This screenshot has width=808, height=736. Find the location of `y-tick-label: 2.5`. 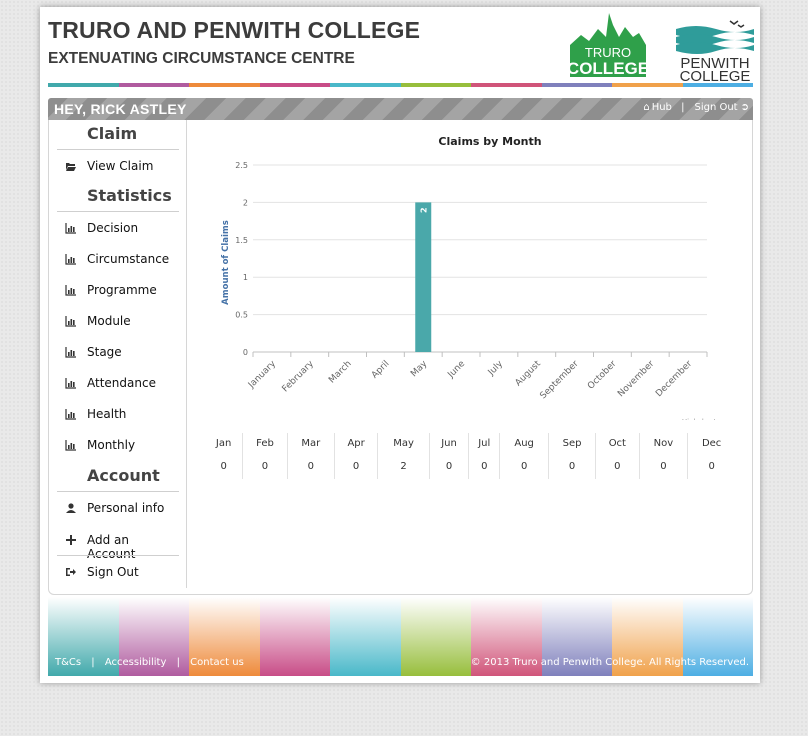

y-tick-label: 2.5 is located at coordinates (241, 165).